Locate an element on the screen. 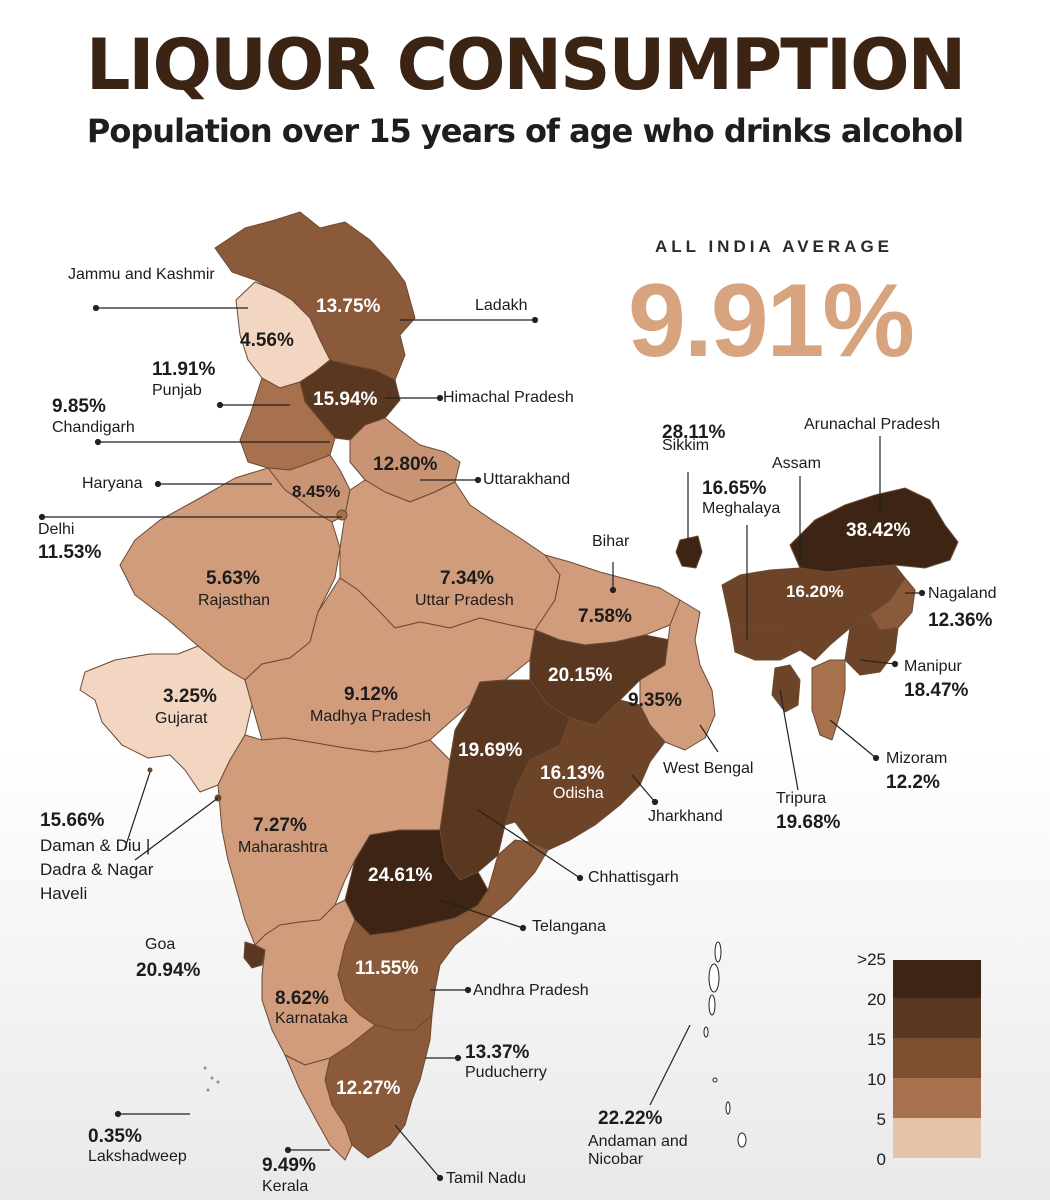  legend-tick: 20 is located at coordinates (876, 999).